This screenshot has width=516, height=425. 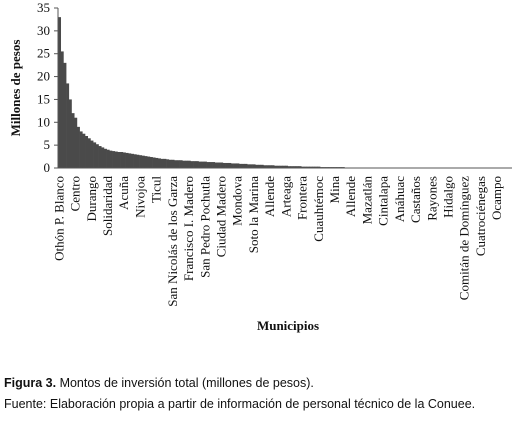 I want to click on y-tick-label: 15, so click(x=43, y=98).